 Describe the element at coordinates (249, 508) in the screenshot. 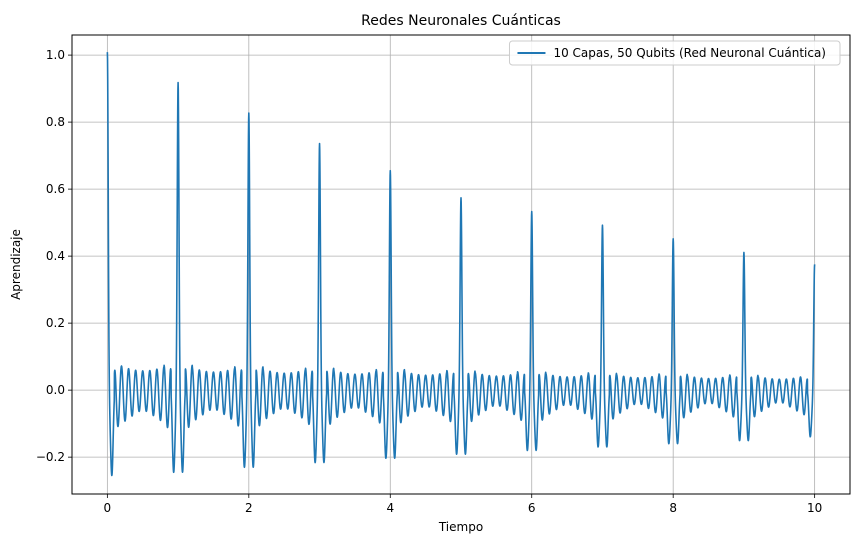

I see `x-tick-label: 2` at that location.